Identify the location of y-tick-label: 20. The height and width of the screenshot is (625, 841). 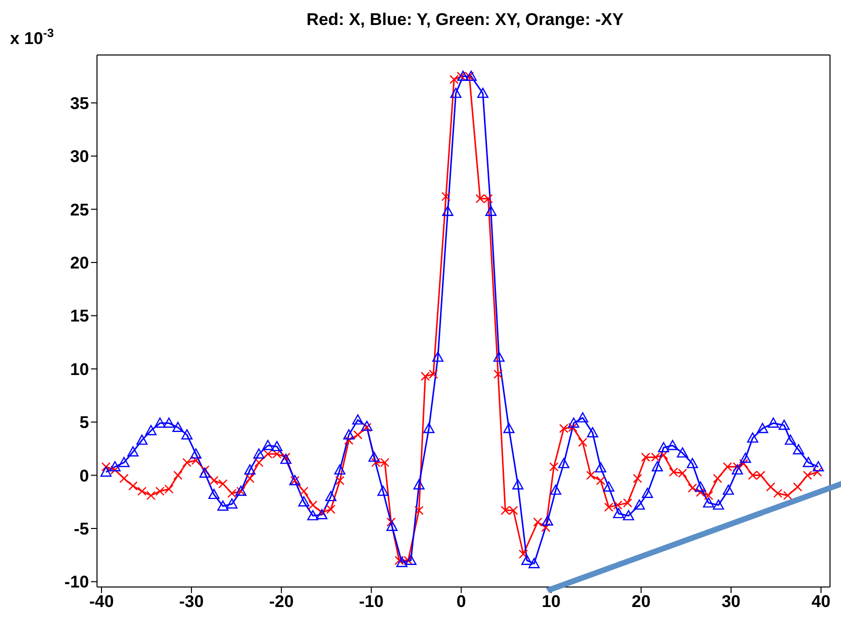
(79, 263).